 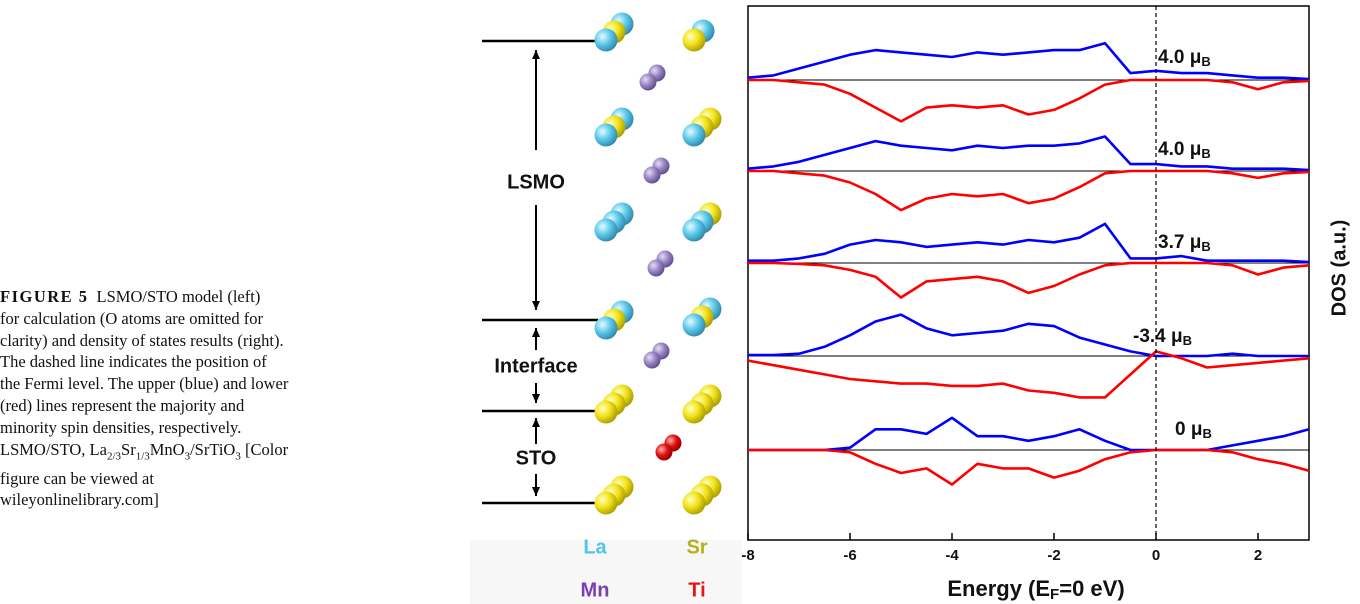 What do you see at coordinates (213, 449) in the screenshot?
I see `caption-text: /SrTiO` at bounding box center [213, 449].